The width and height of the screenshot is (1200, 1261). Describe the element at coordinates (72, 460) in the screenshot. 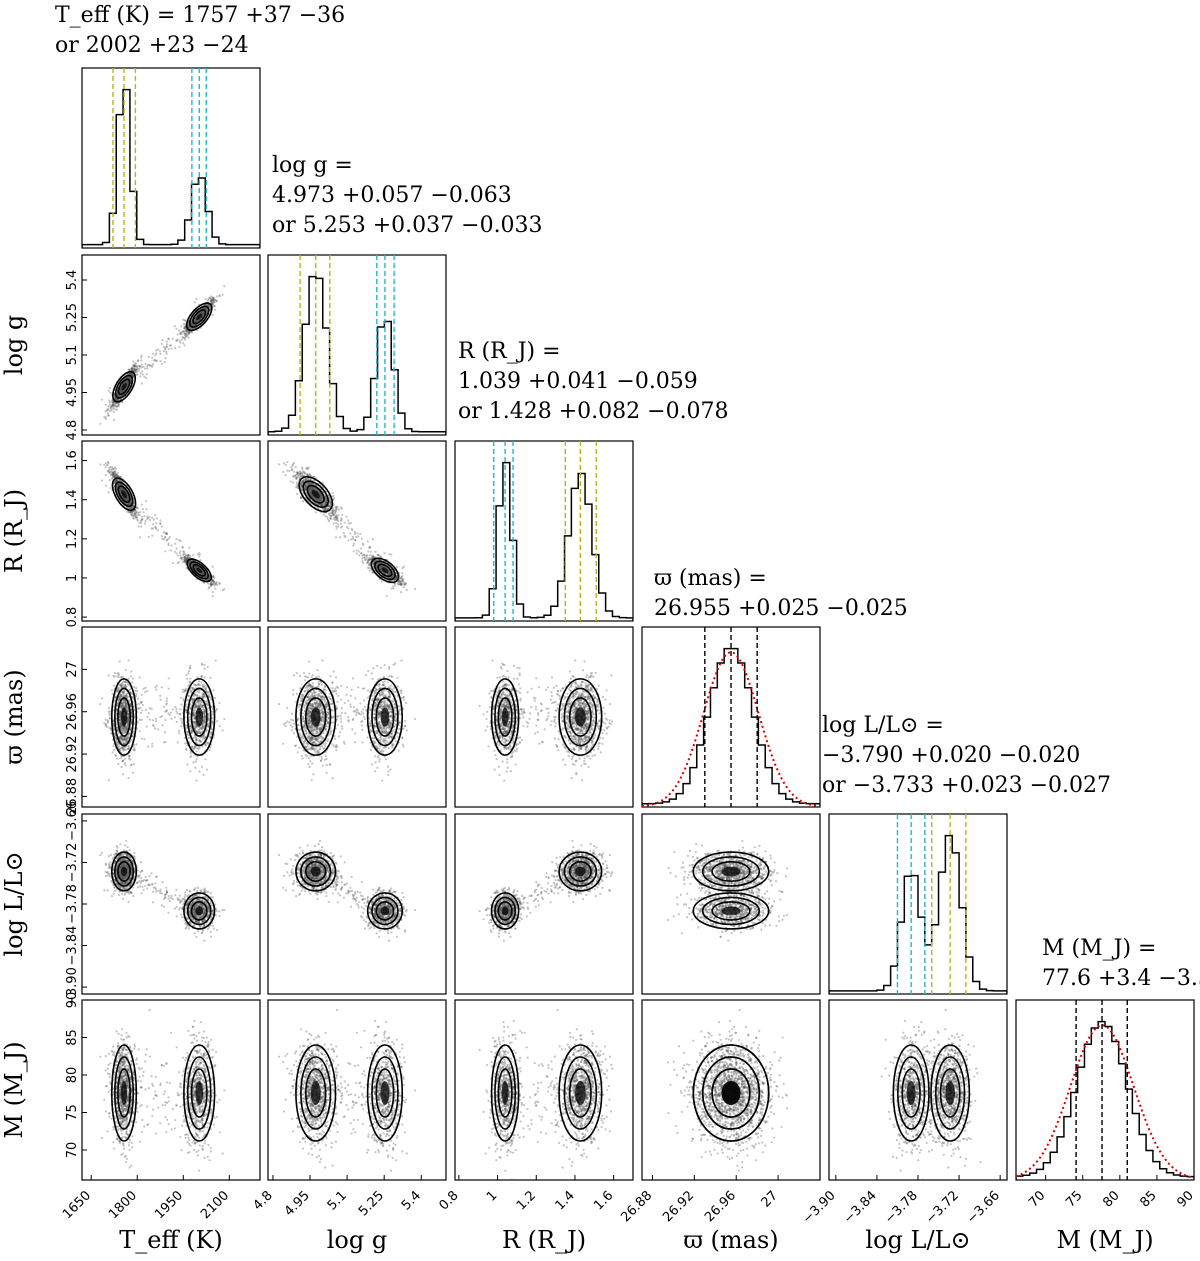

I see `y-tick-label: 1.6` at that location.